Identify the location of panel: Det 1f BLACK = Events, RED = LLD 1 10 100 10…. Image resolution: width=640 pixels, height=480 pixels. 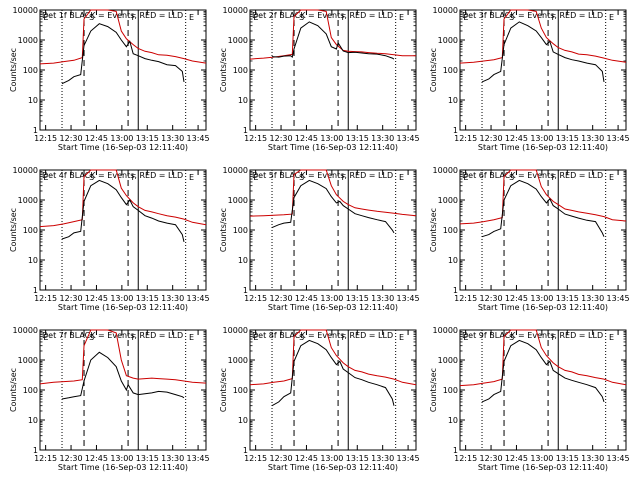
(109, 79).